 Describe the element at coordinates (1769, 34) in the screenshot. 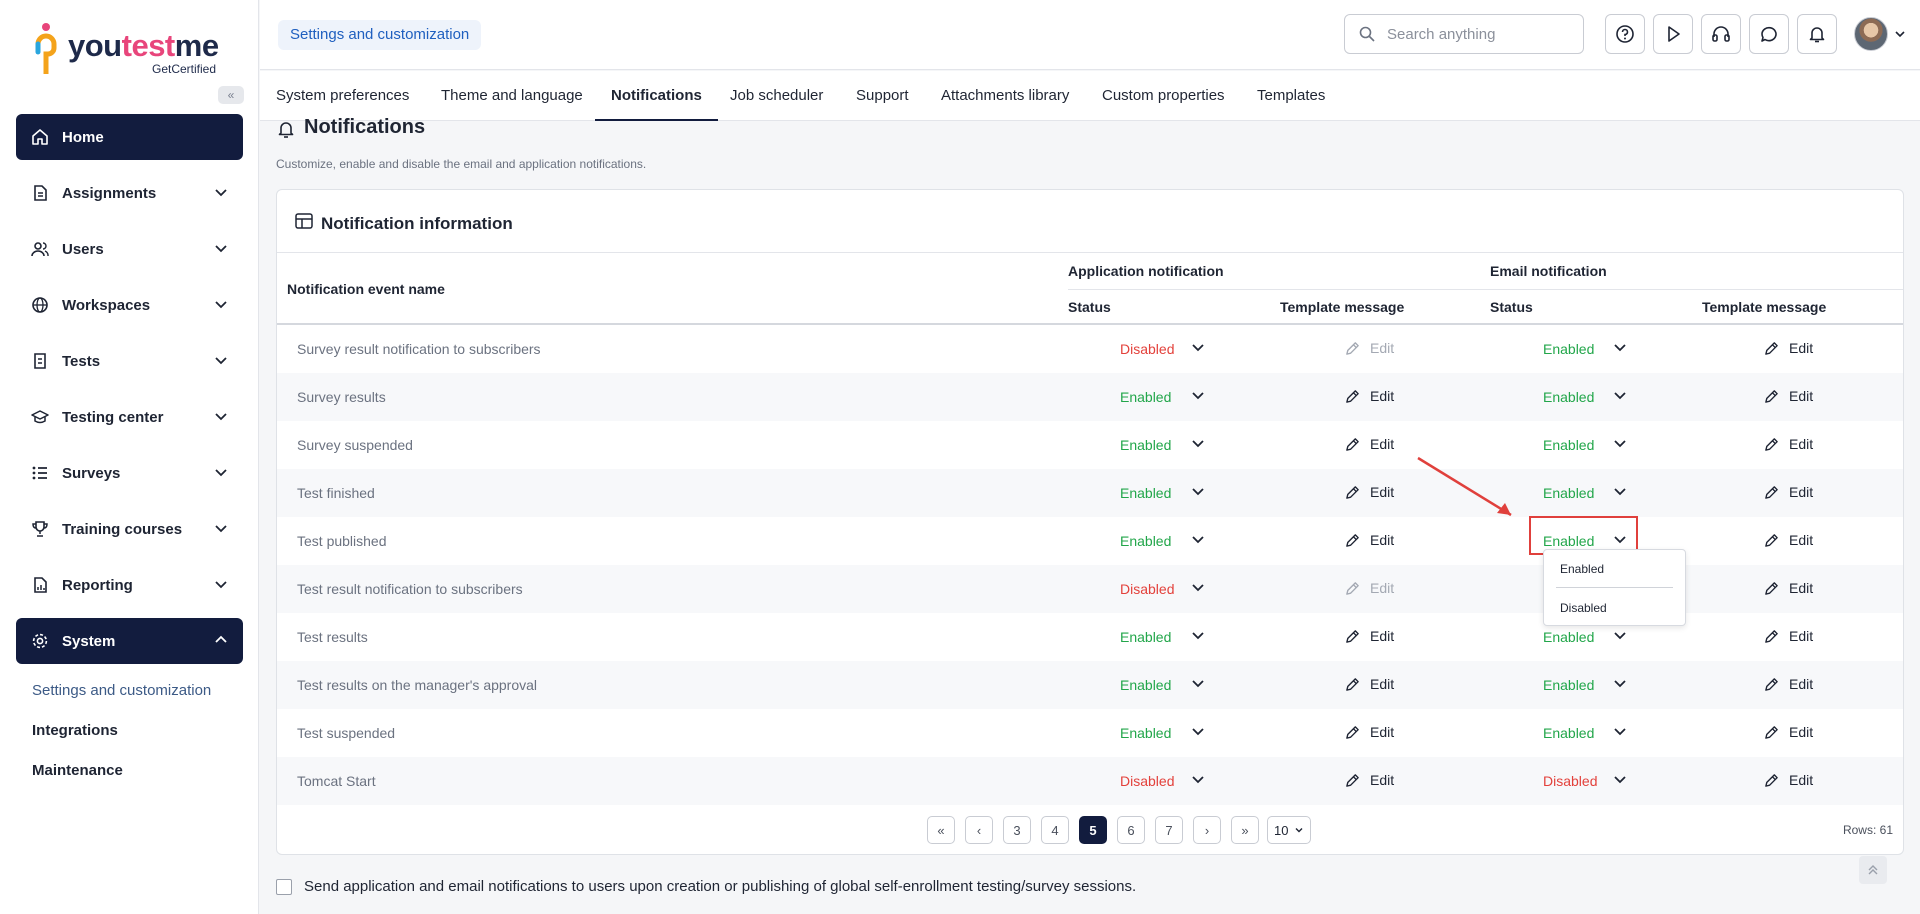

I see `chat-button` at that location.